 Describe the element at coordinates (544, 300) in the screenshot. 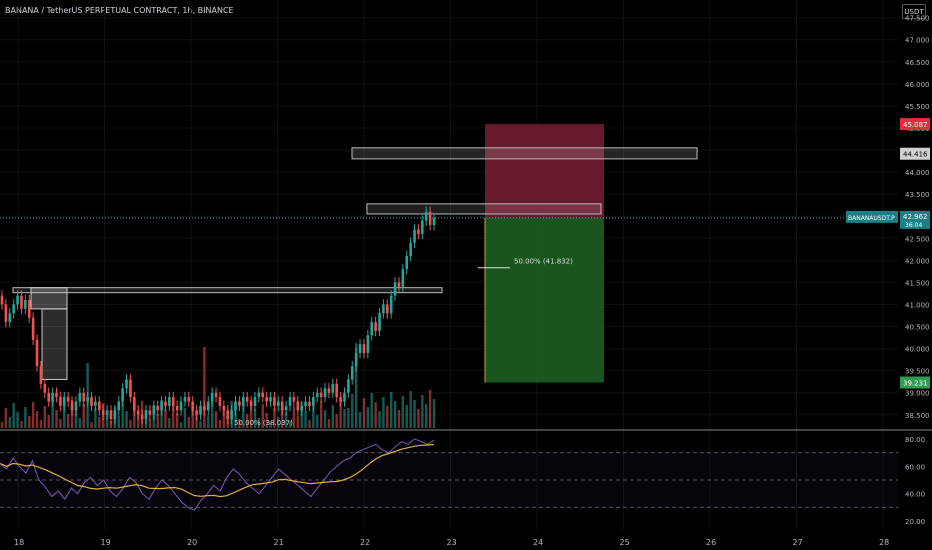

I see `target-zone` at that location.